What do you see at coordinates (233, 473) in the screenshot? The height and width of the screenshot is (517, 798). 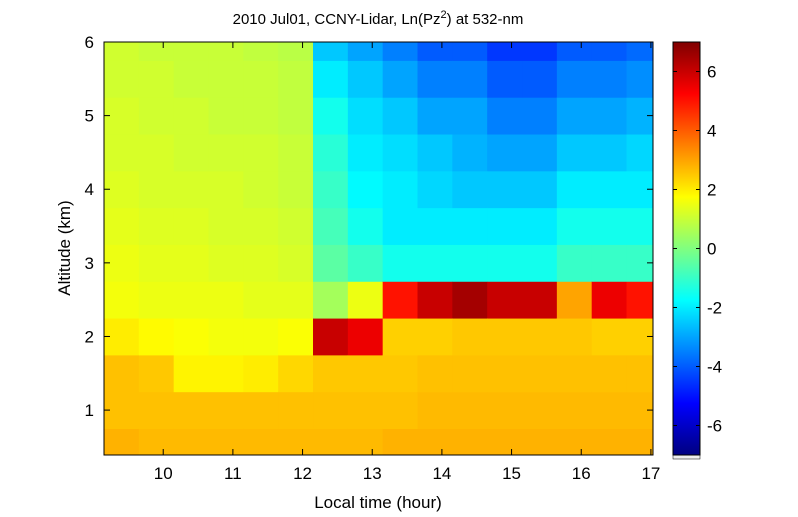 I see `x-tick-label: 11` at bounding box center [233, 473].